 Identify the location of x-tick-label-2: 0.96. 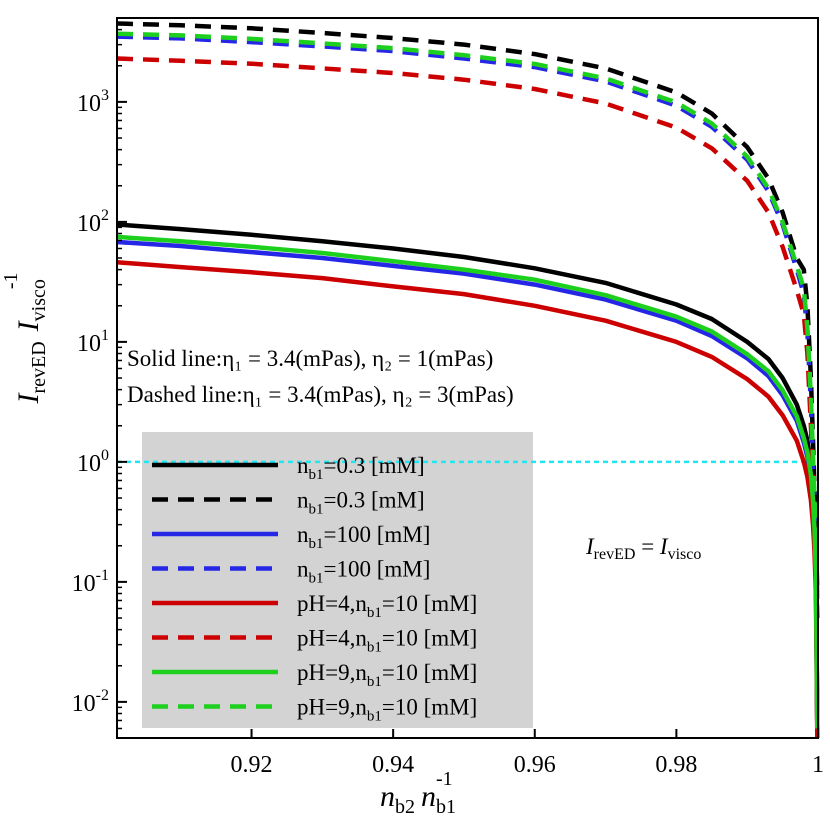
(535, 765).